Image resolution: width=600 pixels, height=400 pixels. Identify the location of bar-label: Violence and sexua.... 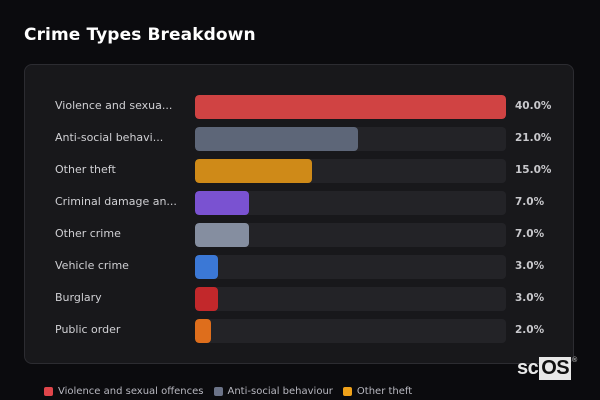
(114, 105).